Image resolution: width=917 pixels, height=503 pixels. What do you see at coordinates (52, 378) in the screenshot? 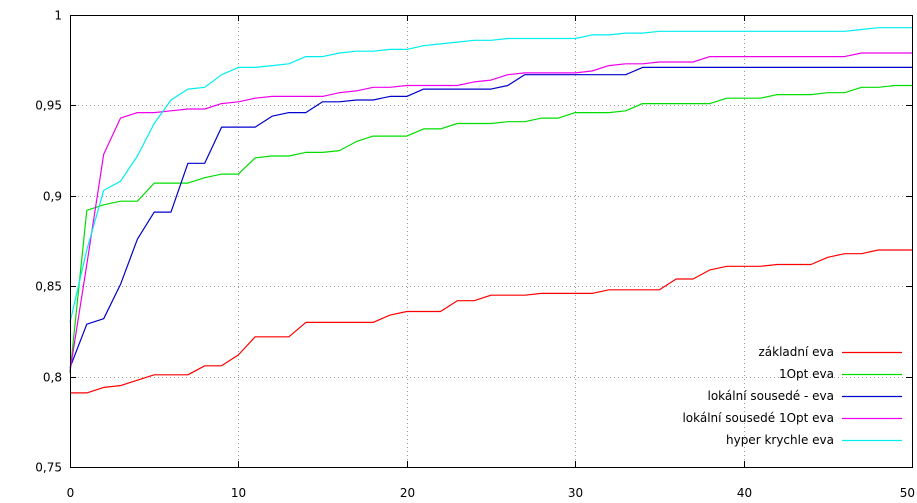
I see `y-tick-label: 0,8` at bounding box center [52, 378].